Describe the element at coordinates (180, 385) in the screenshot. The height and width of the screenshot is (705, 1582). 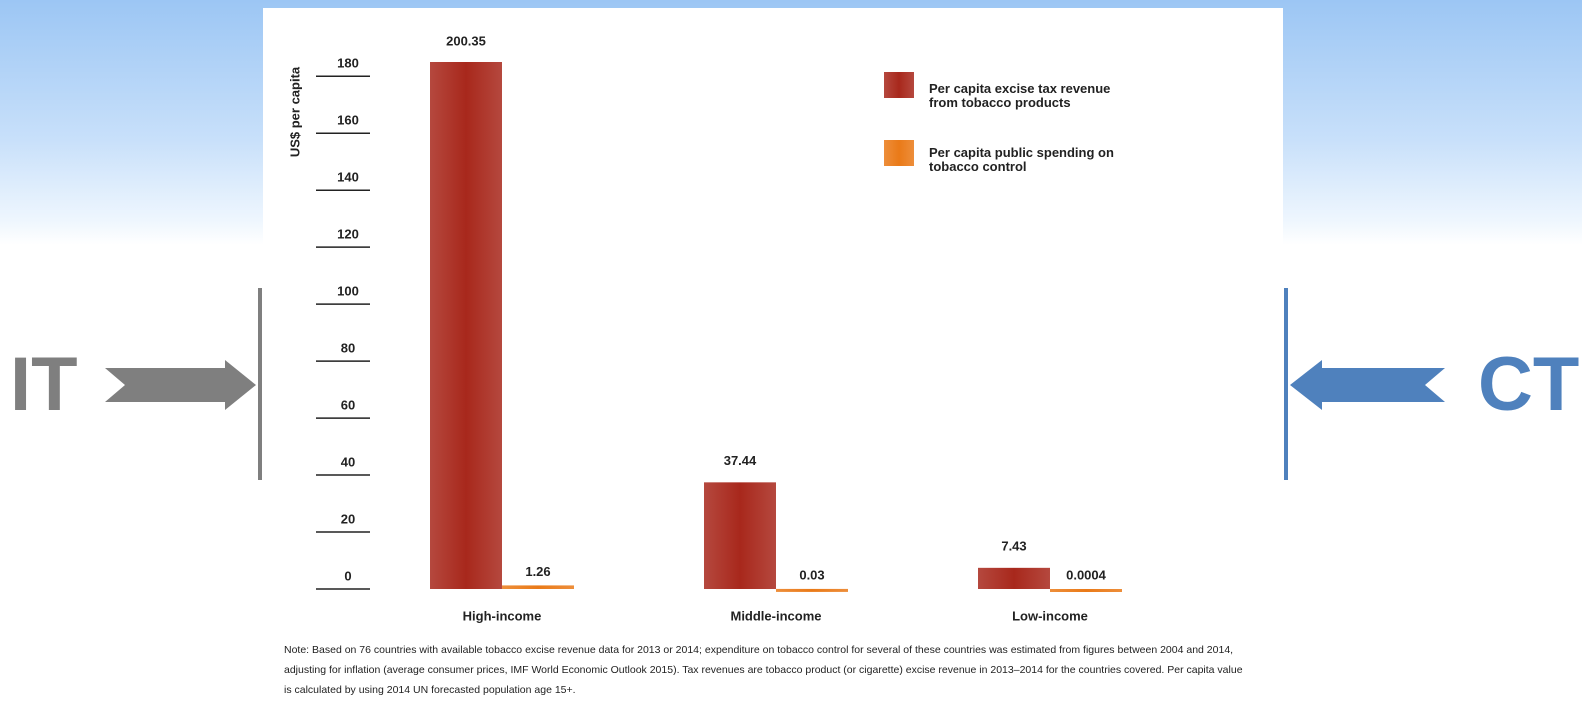
I see `it-arrow` at that location.